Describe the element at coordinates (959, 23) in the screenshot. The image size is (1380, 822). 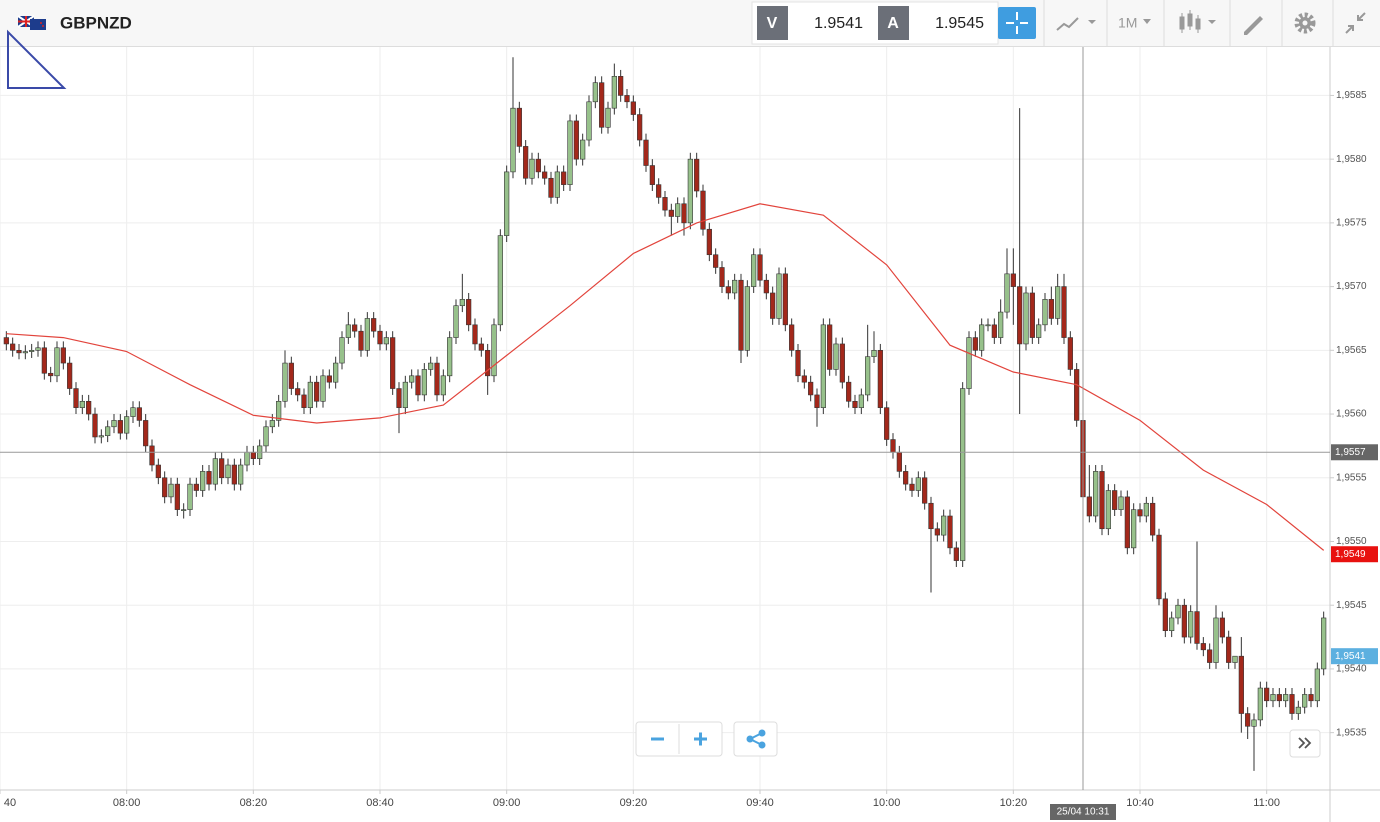
I see `buy-price: 1.9545` at that location.